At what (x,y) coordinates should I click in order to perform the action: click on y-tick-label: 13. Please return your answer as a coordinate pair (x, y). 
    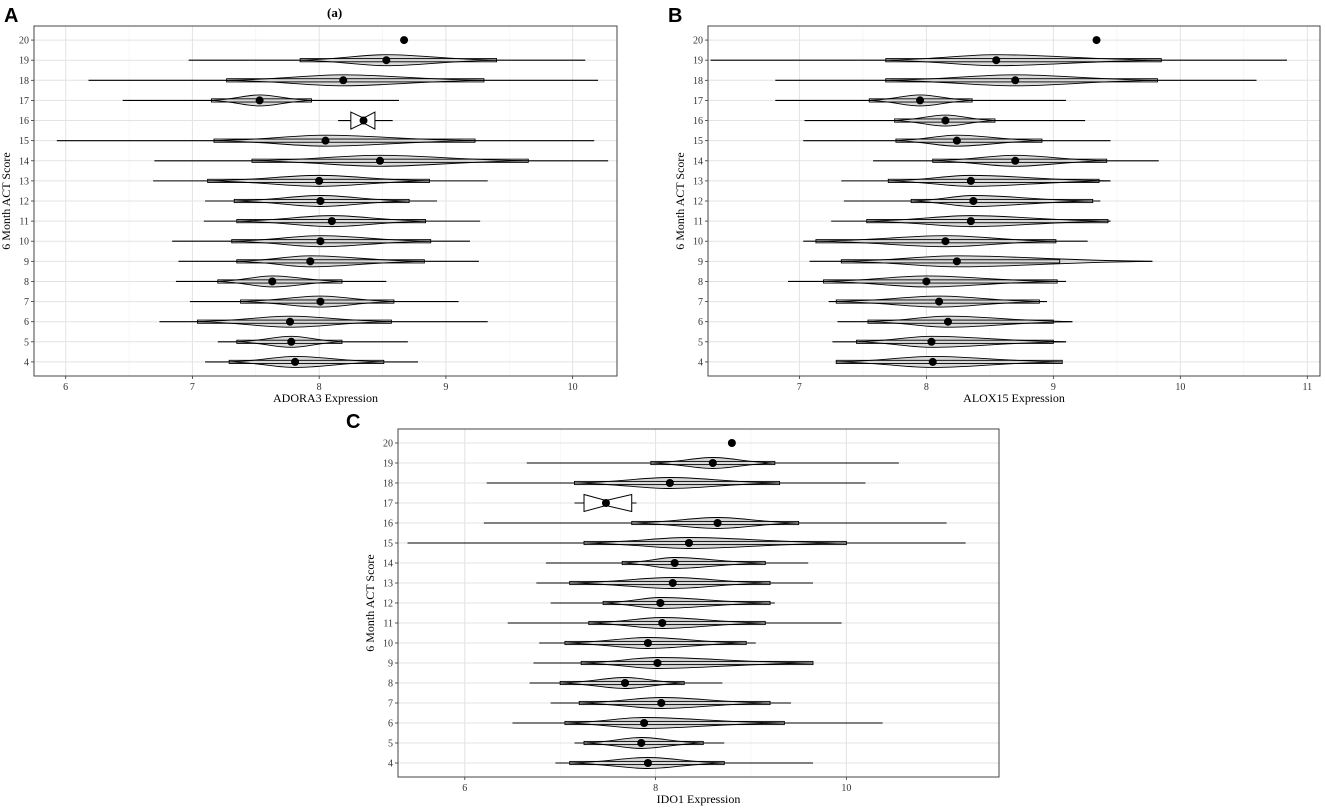
    Looking at the image, I should click on (24, 181).